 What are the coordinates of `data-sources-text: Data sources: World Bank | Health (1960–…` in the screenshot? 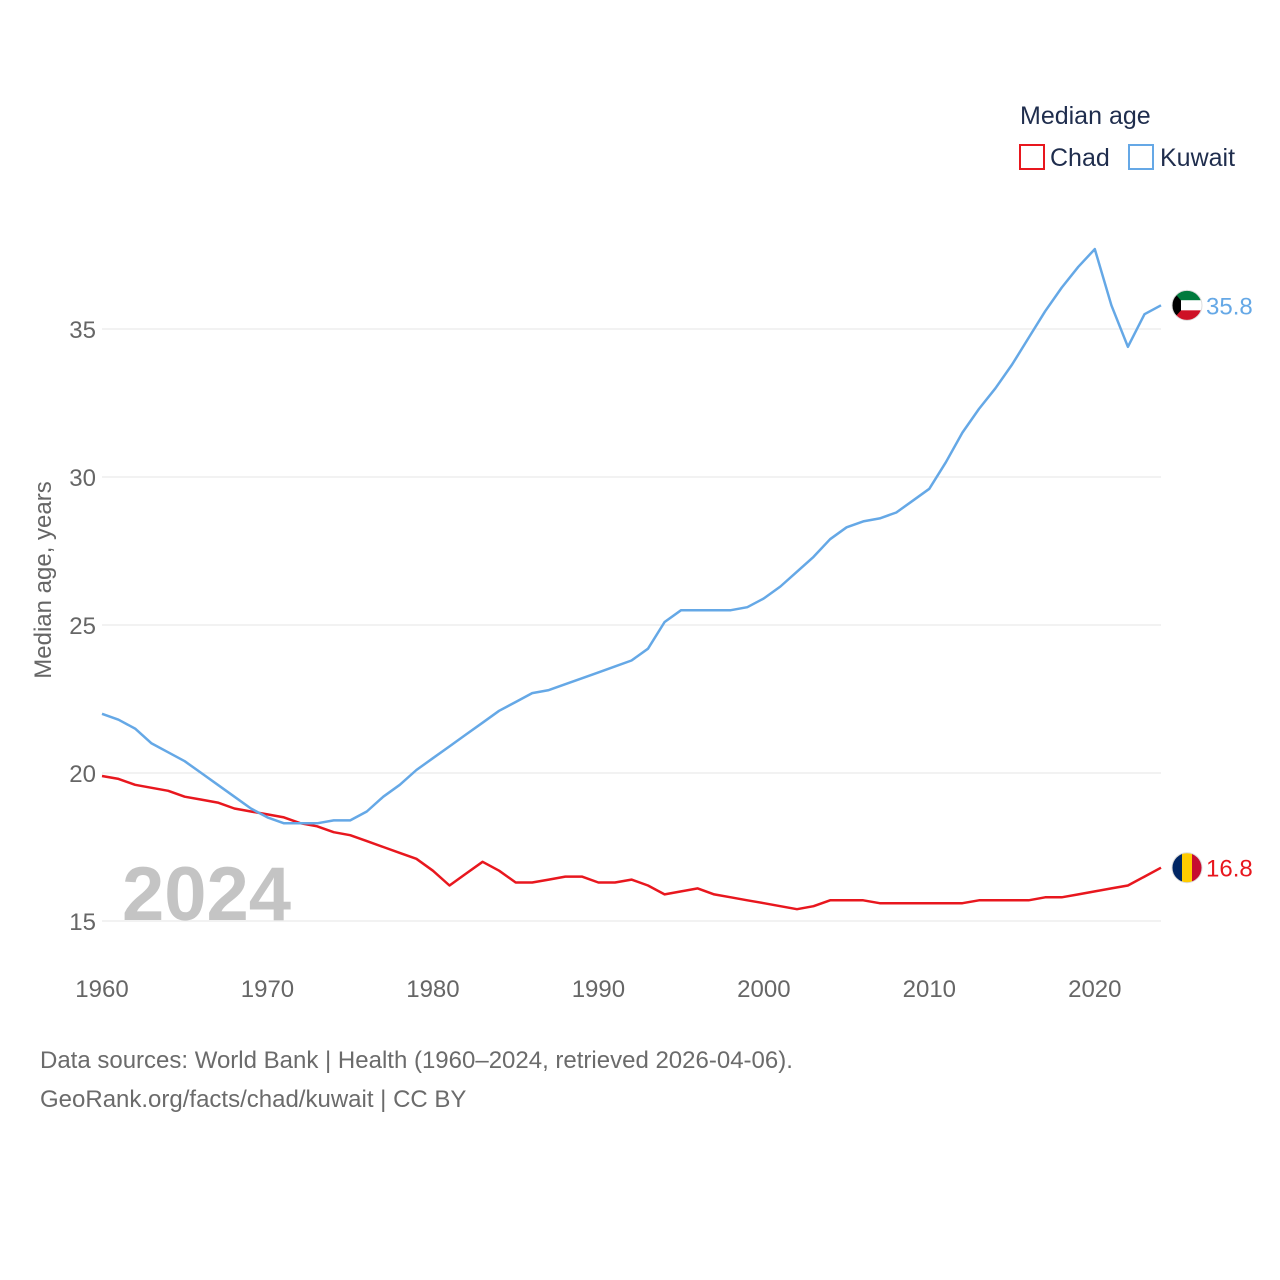 It's located at (416, 1060).